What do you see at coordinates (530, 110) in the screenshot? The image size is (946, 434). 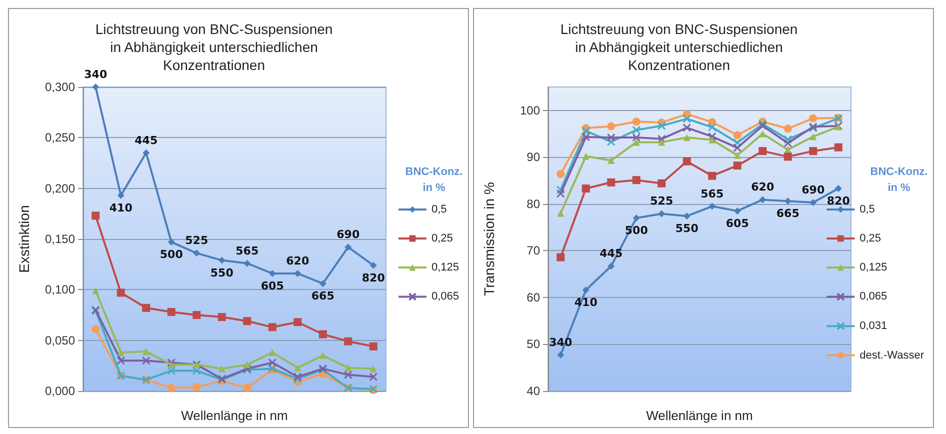 I see `y-tick-label: 100` at bounding box center [530, 110].